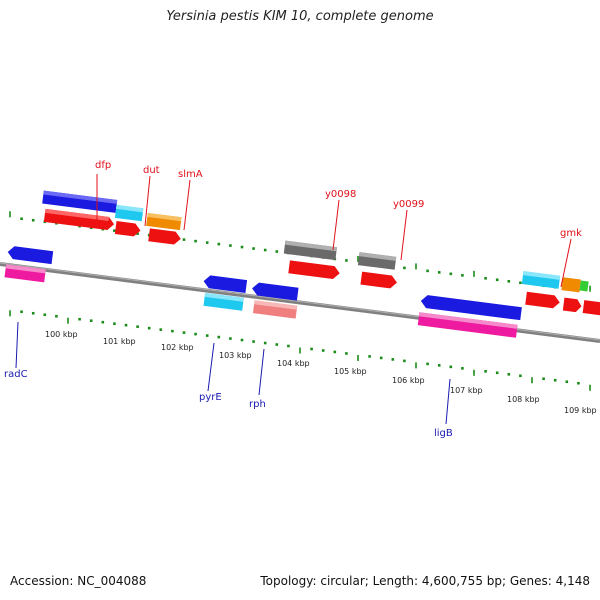 This screenshot has width=600, height=600. What do you see at coordinates (575, 285) in the screenshot?
I see `gene-orange-right` at bounding box center [575, 285].